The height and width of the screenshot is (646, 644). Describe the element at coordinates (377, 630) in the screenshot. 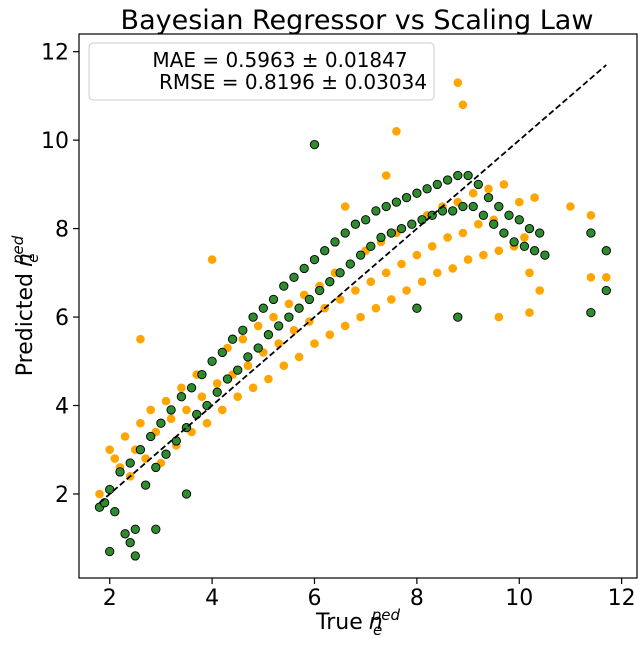

I see `x-axis-label-sub: e` at that location.